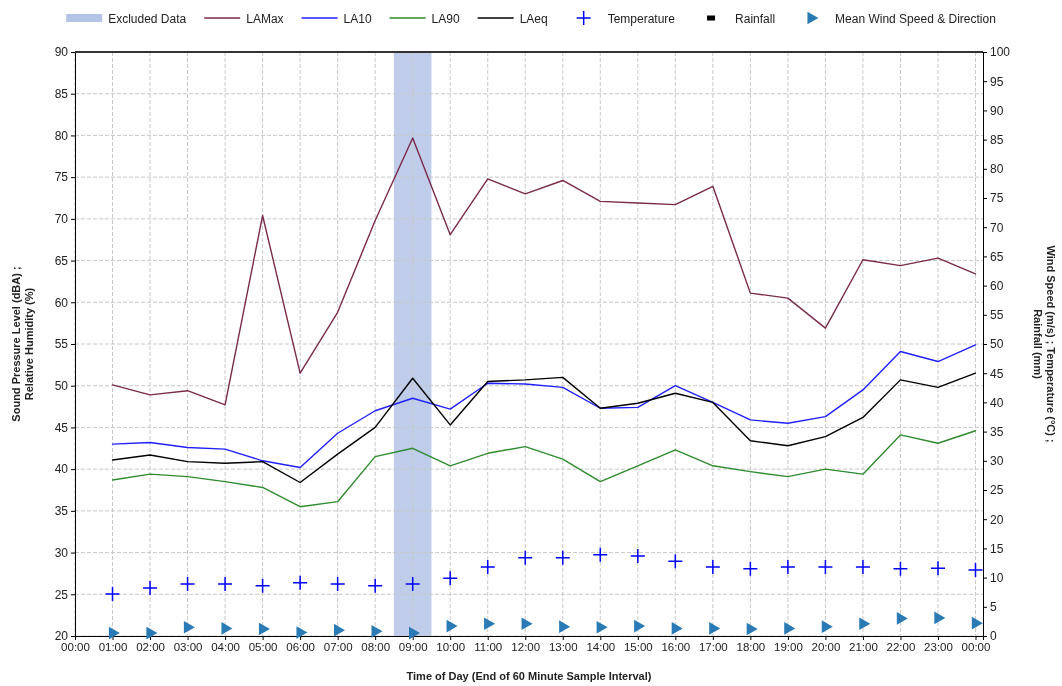 The height and width of the screenshot is (686, 1062). Describe the element at coordinates (826, 647) in the screenshot. I see `x-tick-label: 20:00` at that location.